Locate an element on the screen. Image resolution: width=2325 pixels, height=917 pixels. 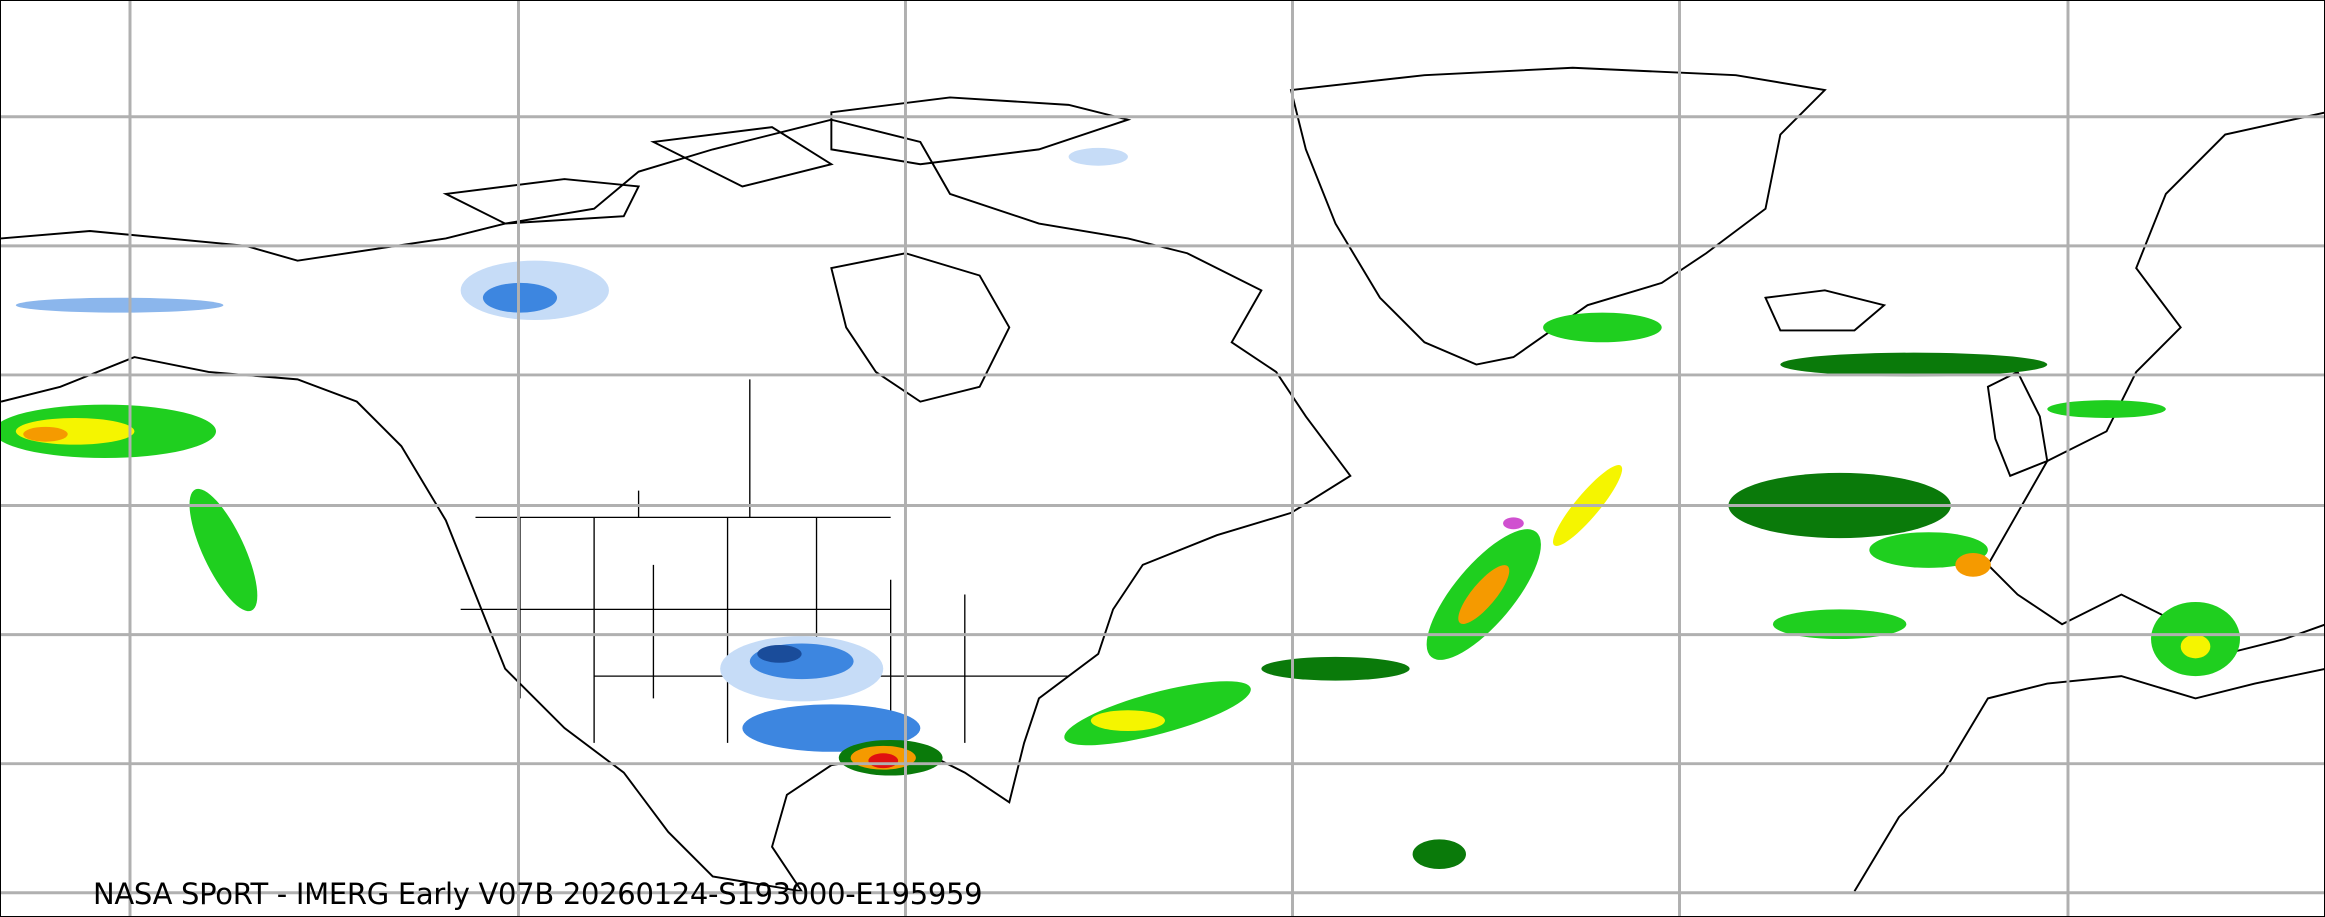
iceland-coastline is located at coordinates (1825, 310).